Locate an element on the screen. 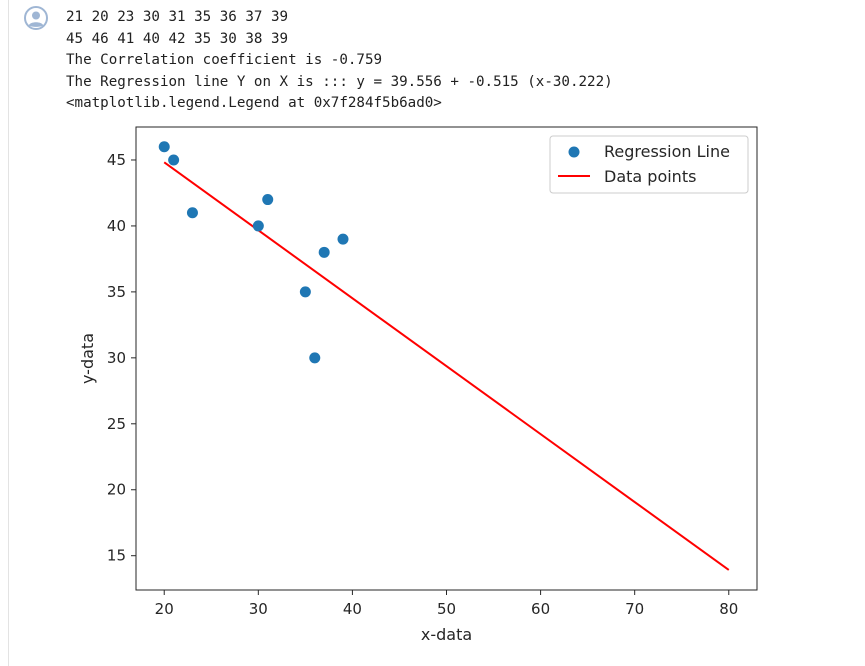 This screenshot has width=865, height=666. y-tick-label: 35 is located at coordinates (116, 292).